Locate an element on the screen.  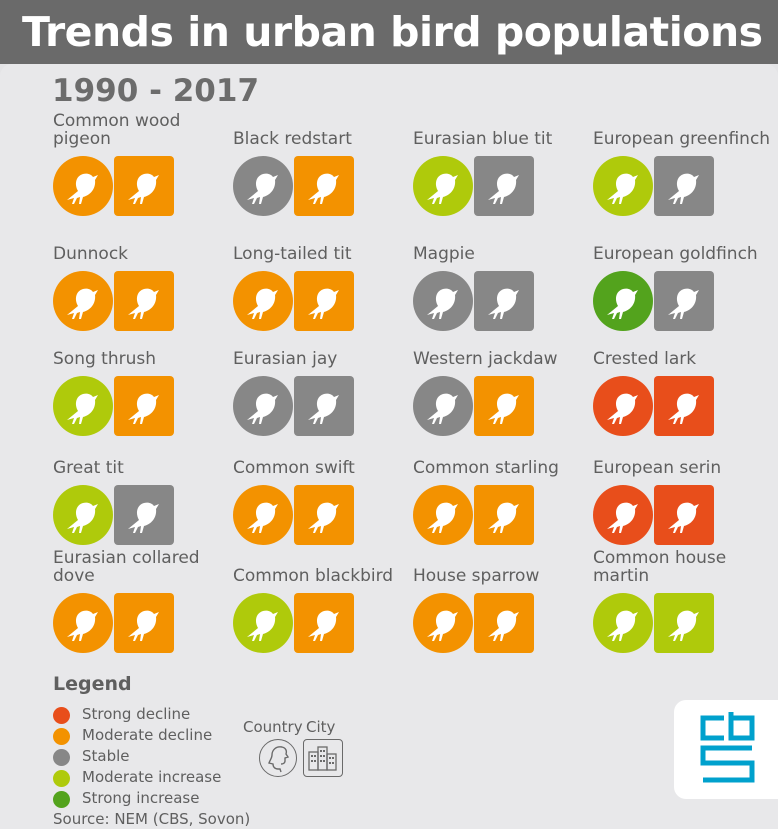
bird-entry: European greenfinch is located at coordinates (683, 167).